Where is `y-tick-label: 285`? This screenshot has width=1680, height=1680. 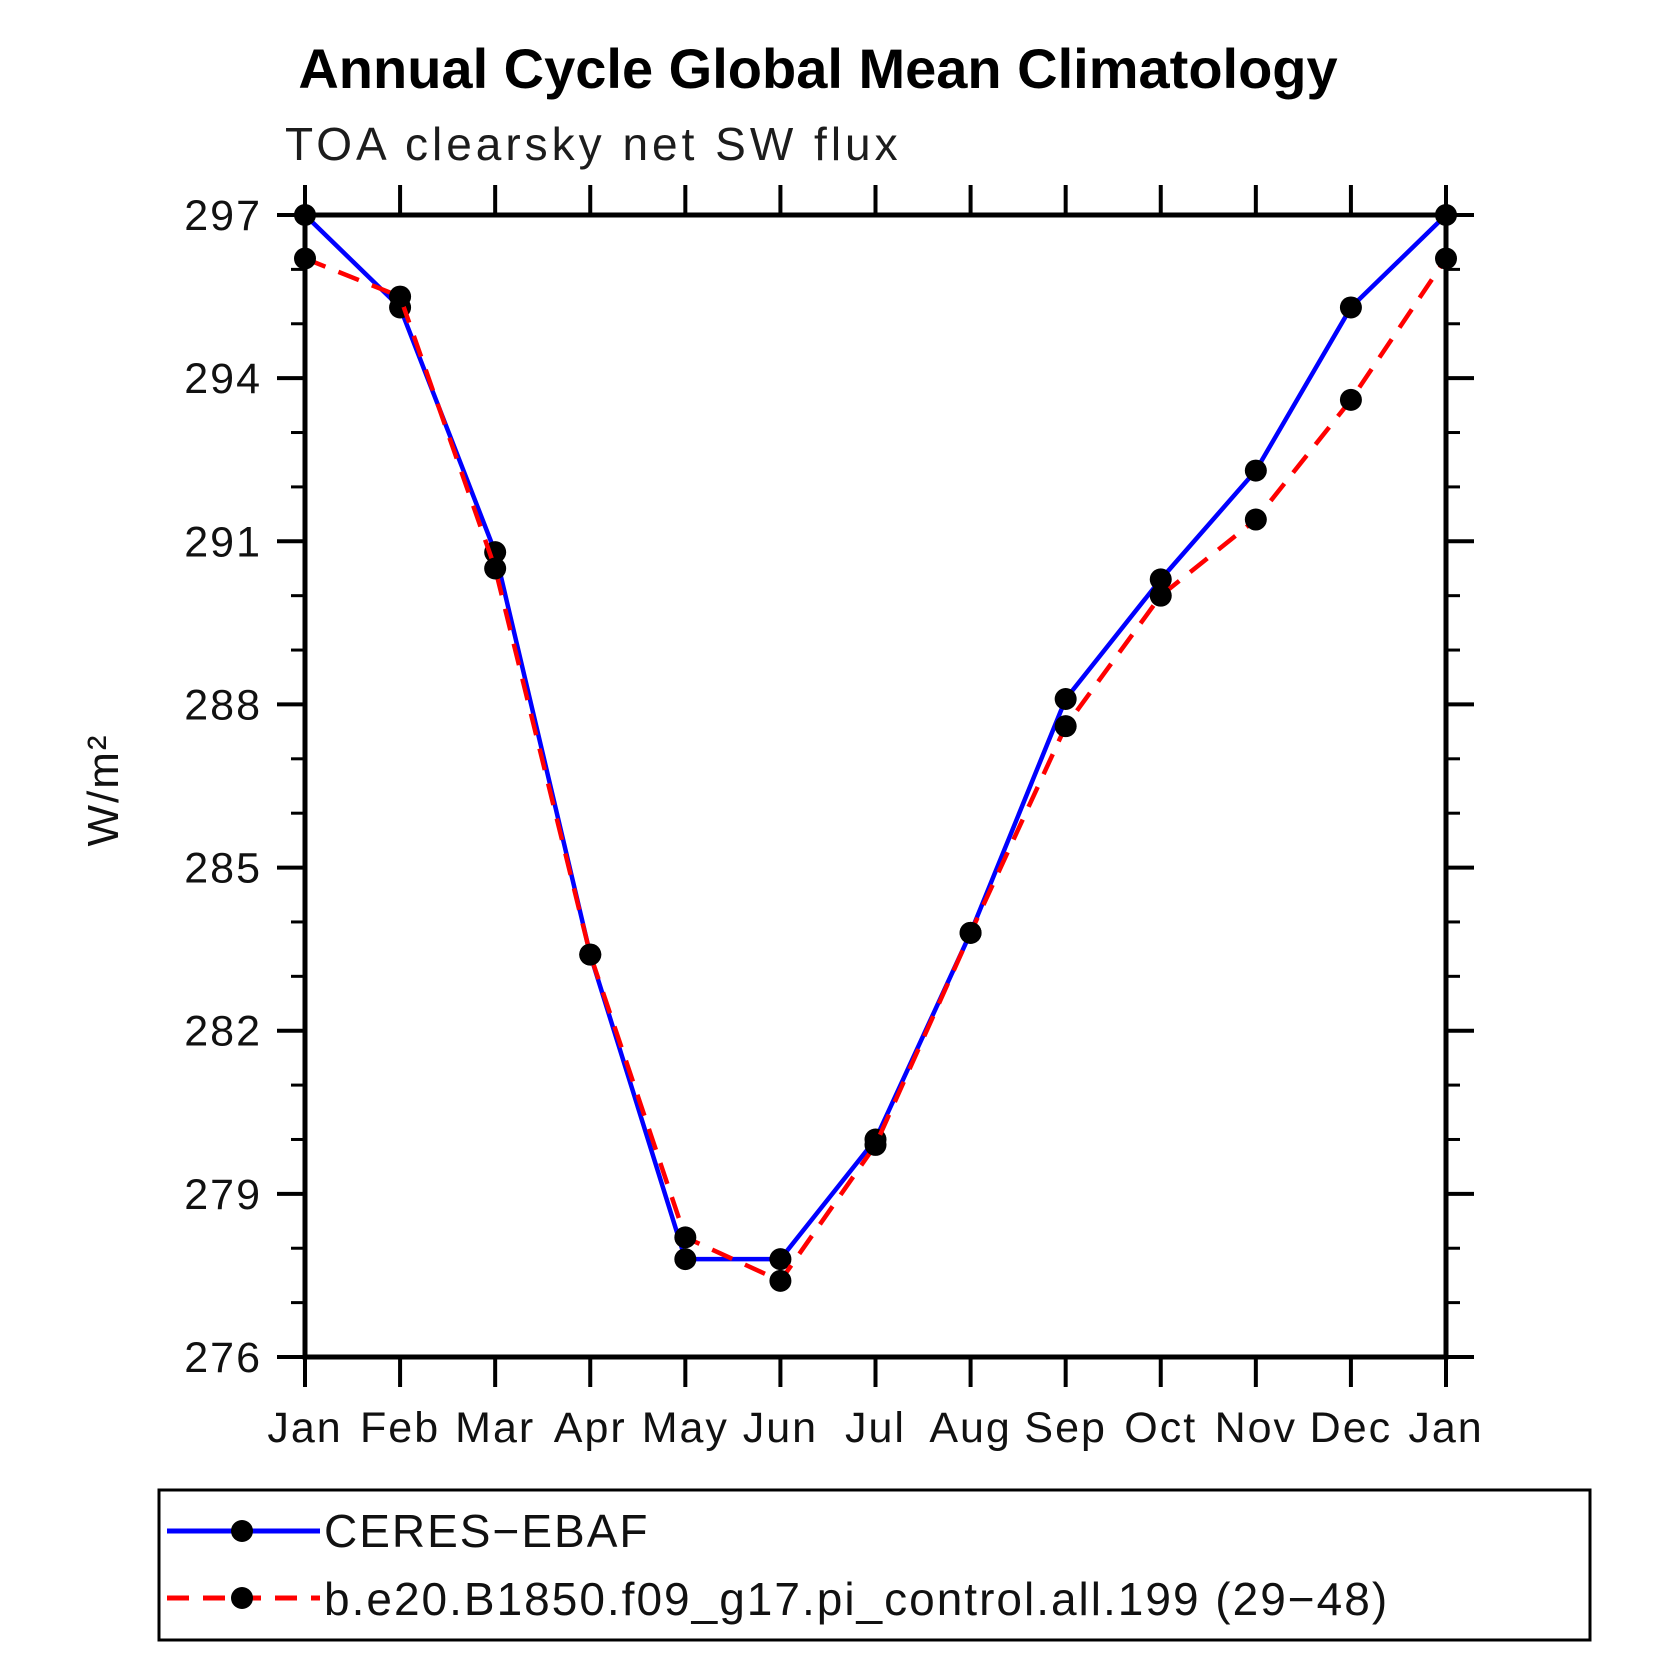
y-tick-label: 285 is located at coordinates (223, 869).